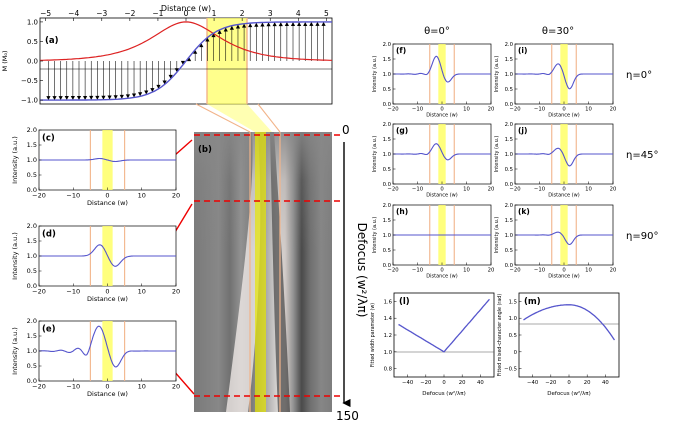  I want to click on panel-a-ytick-label: 1.0, so click(32, 22).